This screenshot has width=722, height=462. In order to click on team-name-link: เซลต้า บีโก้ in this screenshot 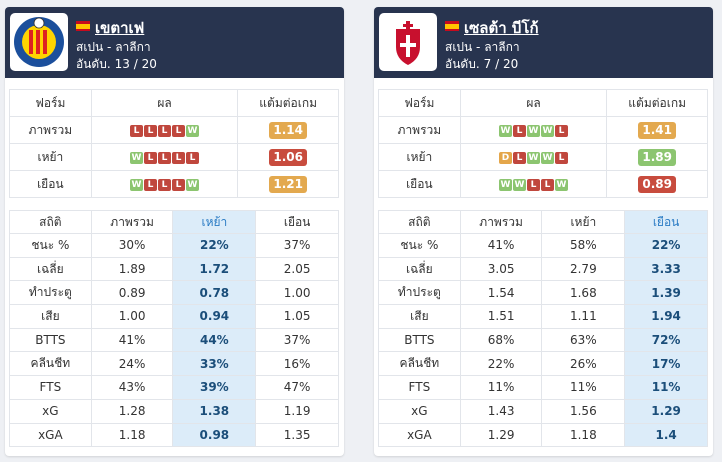, I will do `click(501, 28)`.